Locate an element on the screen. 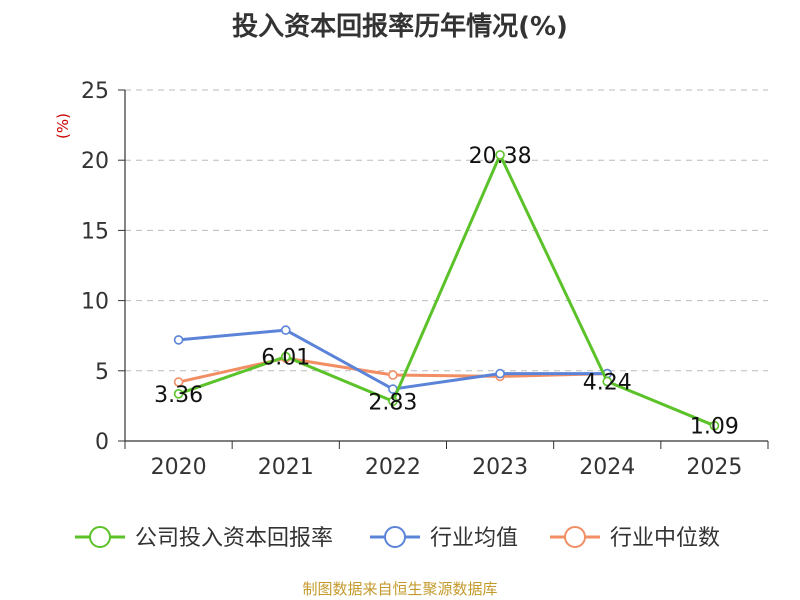 This screenshot has height=600, width=800. data-label: 3.36 is located at coordinates (178, 395).